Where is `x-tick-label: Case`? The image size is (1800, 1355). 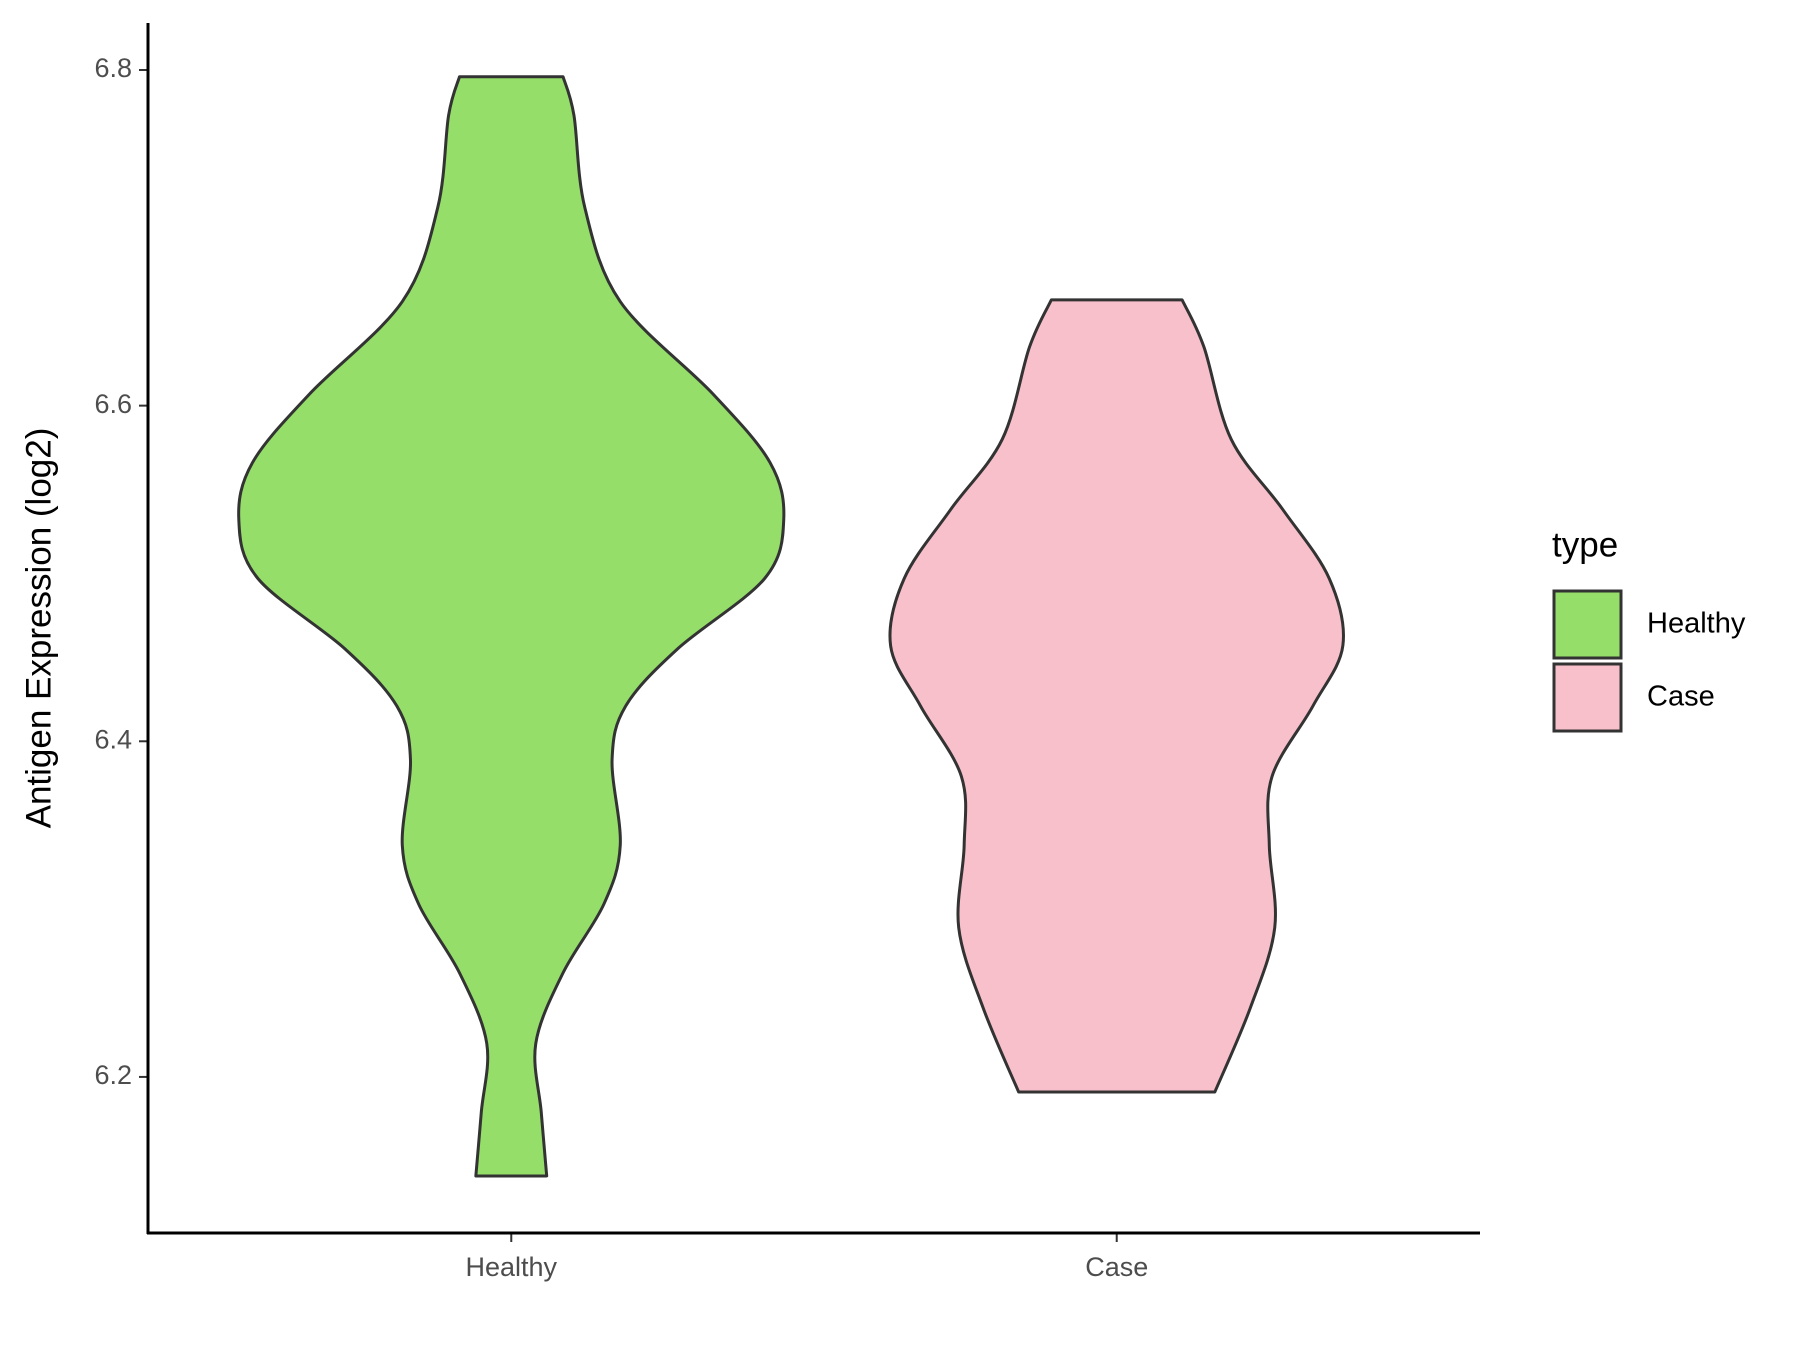
x-tick-label: Case is located at coordinates (1116, 1267).